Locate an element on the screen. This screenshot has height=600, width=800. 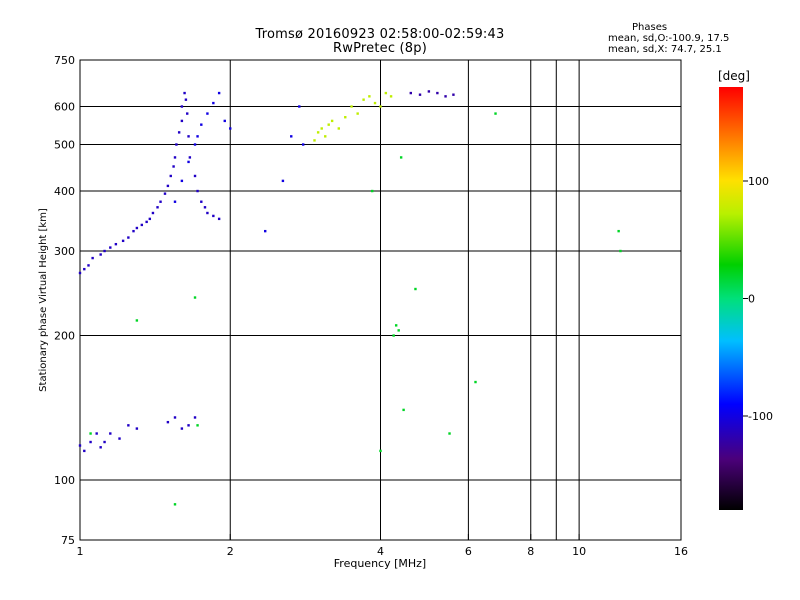
y-tick-label: 300 is located at coordinates (64, 251).